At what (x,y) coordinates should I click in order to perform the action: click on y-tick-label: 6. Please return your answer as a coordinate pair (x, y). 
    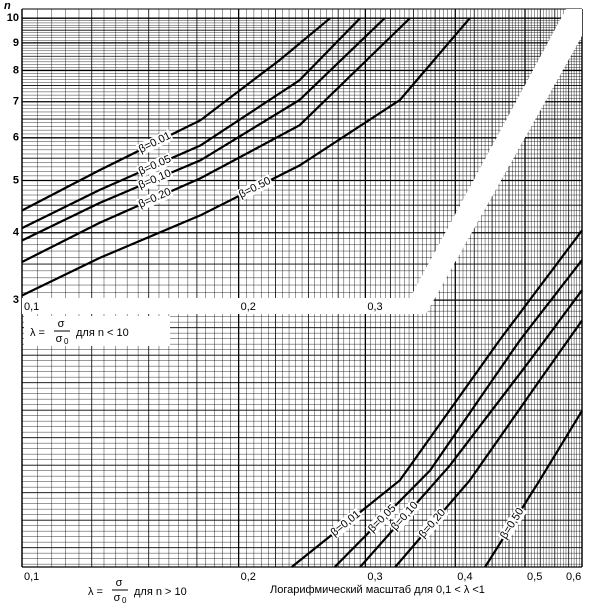
    Looking at the image, I should click on (16, 138).